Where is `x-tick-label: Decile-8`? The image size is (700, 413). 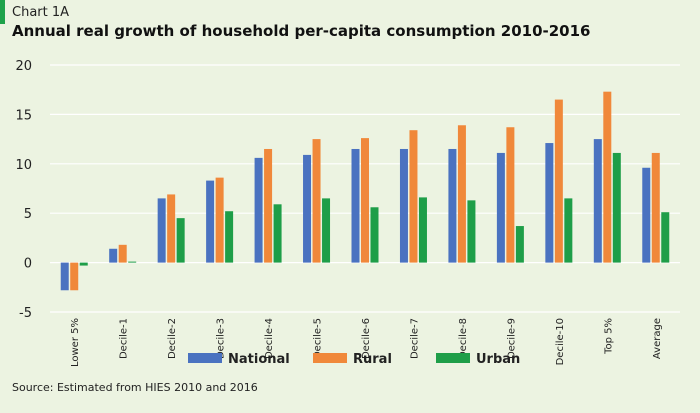 x-tick-label: Decile-8 is located at coordinates (463, 338).